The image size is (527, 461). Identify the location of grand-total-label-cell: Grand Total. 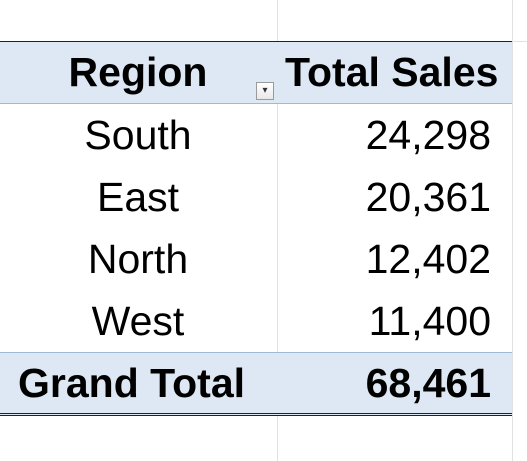
(131, 383).